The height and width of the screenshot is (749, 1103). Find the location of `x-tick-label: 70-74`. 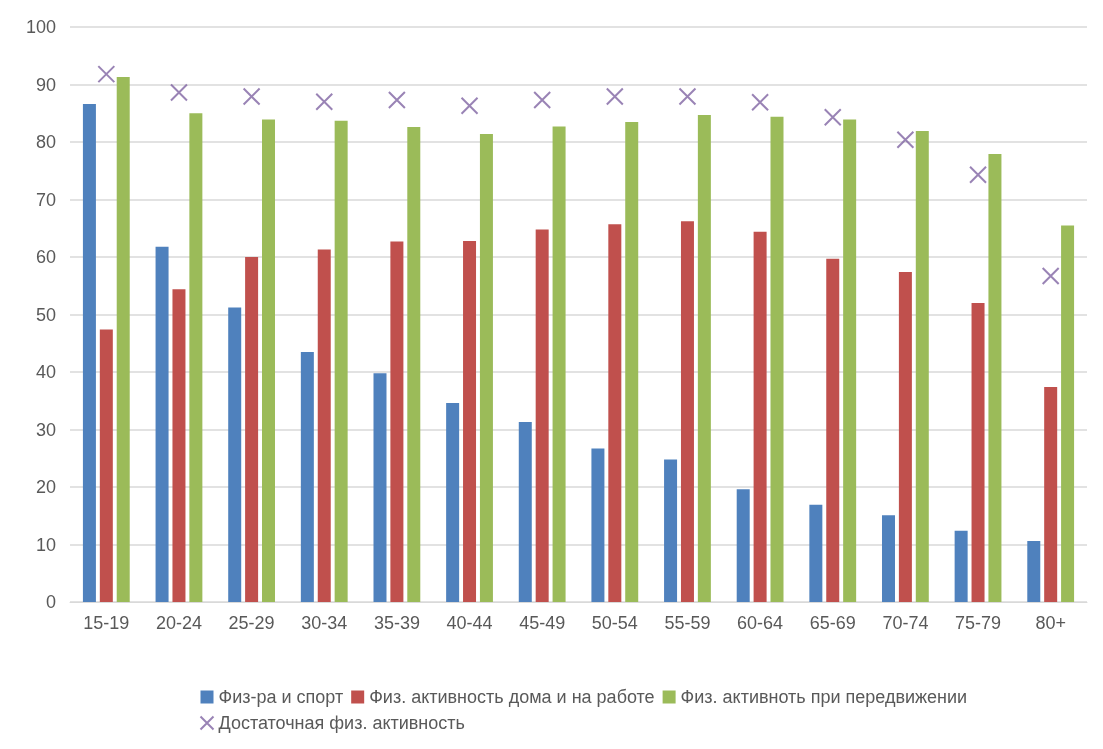

x-tick-label: 70-74 is located at coordinates (905, 623).